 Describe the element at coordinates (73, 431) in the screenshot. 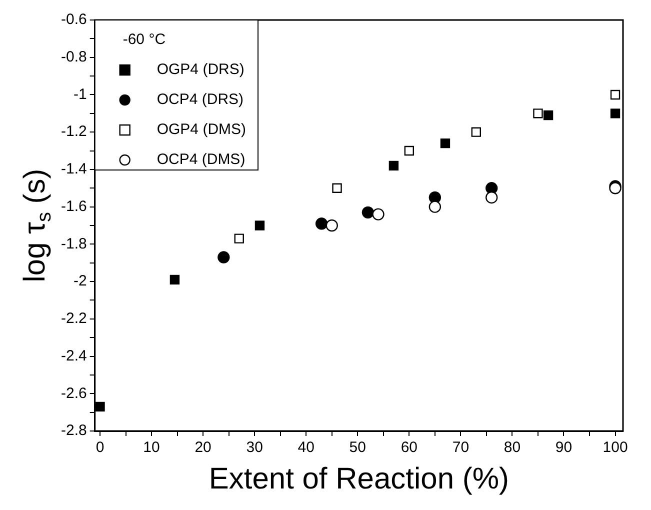

I see `y-tick-label: -2.8` at that location.